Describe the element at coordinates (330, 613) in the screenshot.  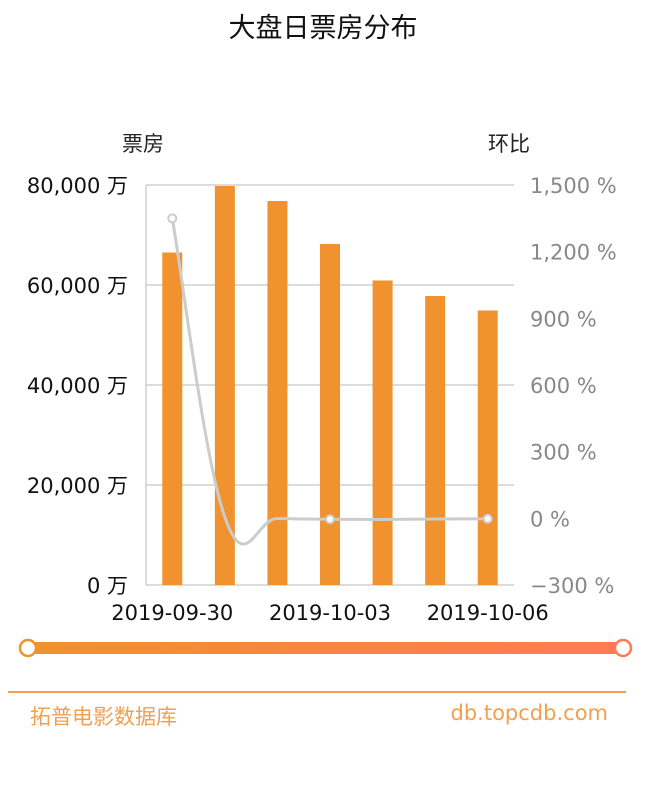
I see `x-tick-label: 2019-10-03` at that location.